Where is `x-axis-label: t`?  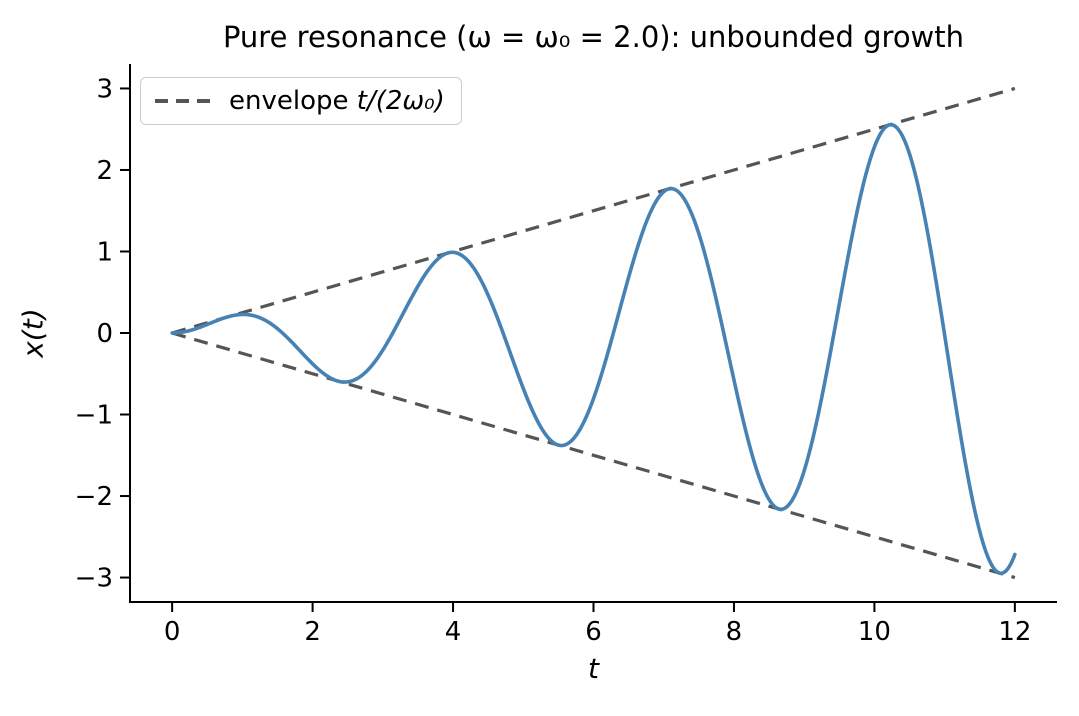 x-axis-label: t is located at coordinates (593, 668).